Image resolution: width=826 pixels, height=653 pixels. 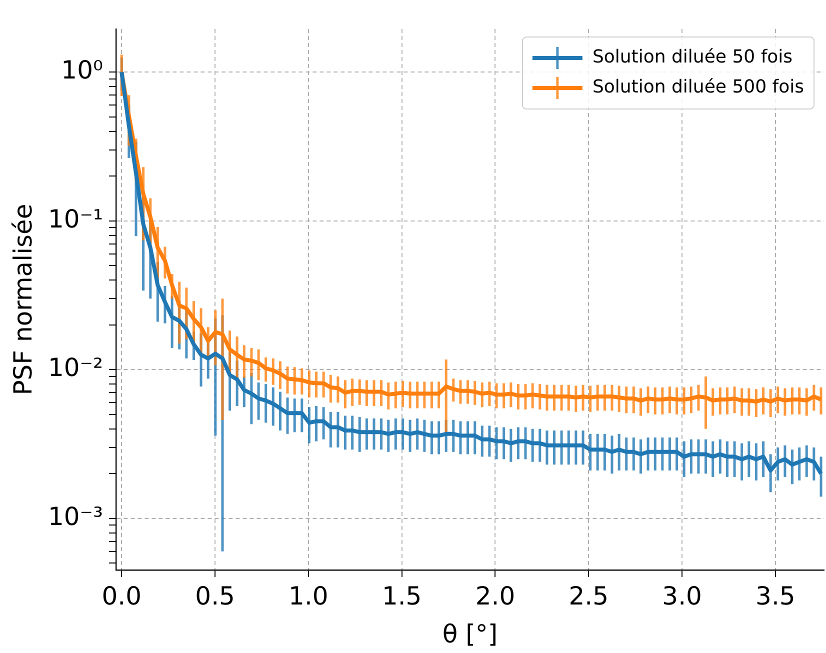 What do you see at coordinates (308, 596) in the screenshot?
I see `x-tick-label: 1.0` at bounding box center [308, 596].